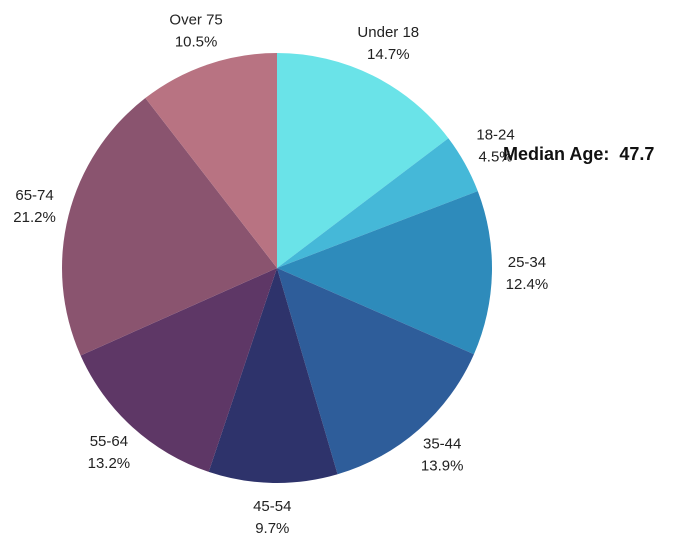 Image resolution: width=686 pixels, height=533 pixels. I want to click on slice-label: Over 75, so click(195, 19).